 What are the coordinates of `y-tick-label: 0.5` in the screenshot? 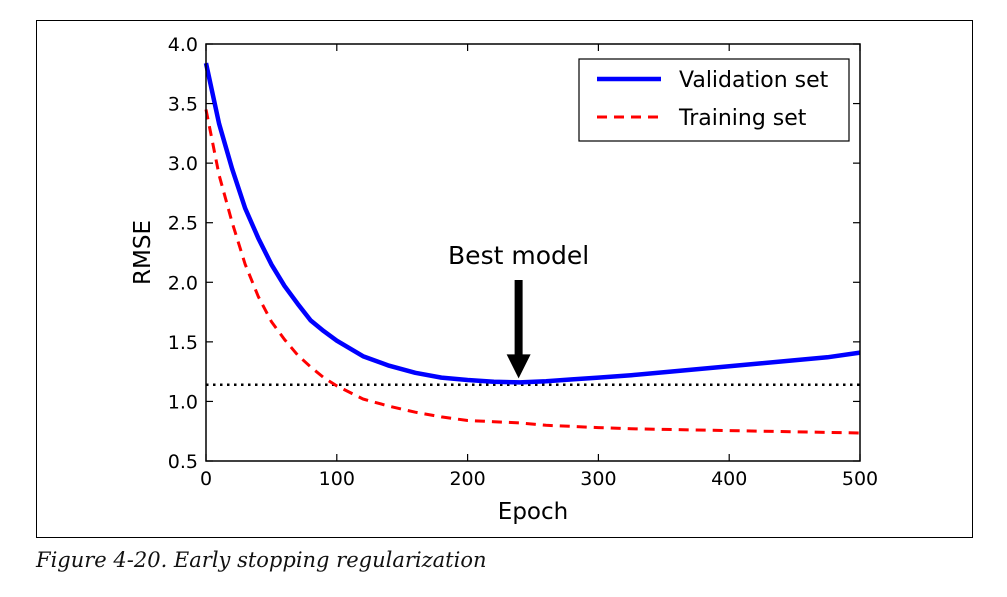 It's located at (183, 462).